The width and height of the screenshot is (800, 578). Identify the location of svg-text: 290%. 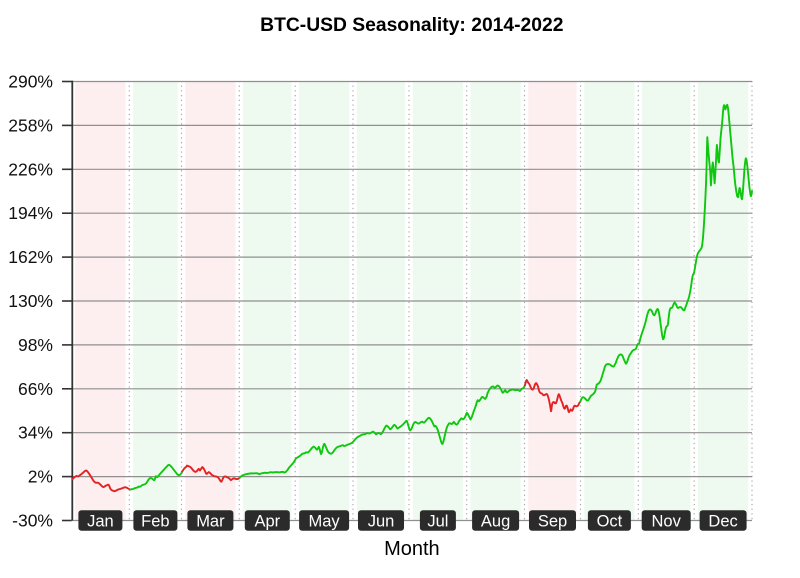
(30, 82).